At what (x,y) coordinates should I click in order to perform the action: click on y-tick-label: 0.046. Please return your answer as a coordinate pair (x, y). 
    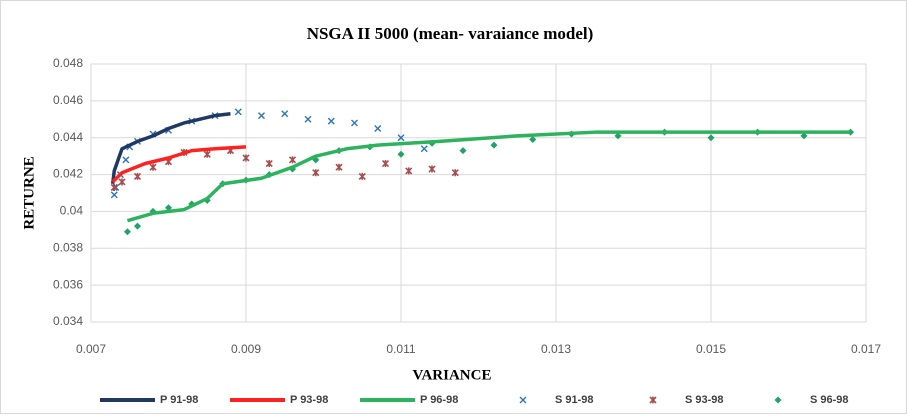
    Looking at the image, I should click on (68, 100).